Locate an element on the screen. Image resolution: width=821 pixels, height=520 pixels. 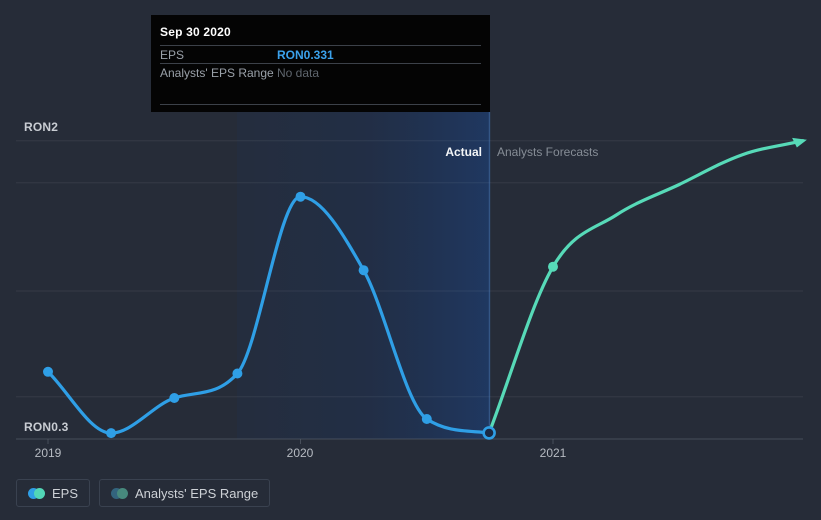
tooltip-row-range: Analysts' EPS Range No data is located at coordinates (320, 72).